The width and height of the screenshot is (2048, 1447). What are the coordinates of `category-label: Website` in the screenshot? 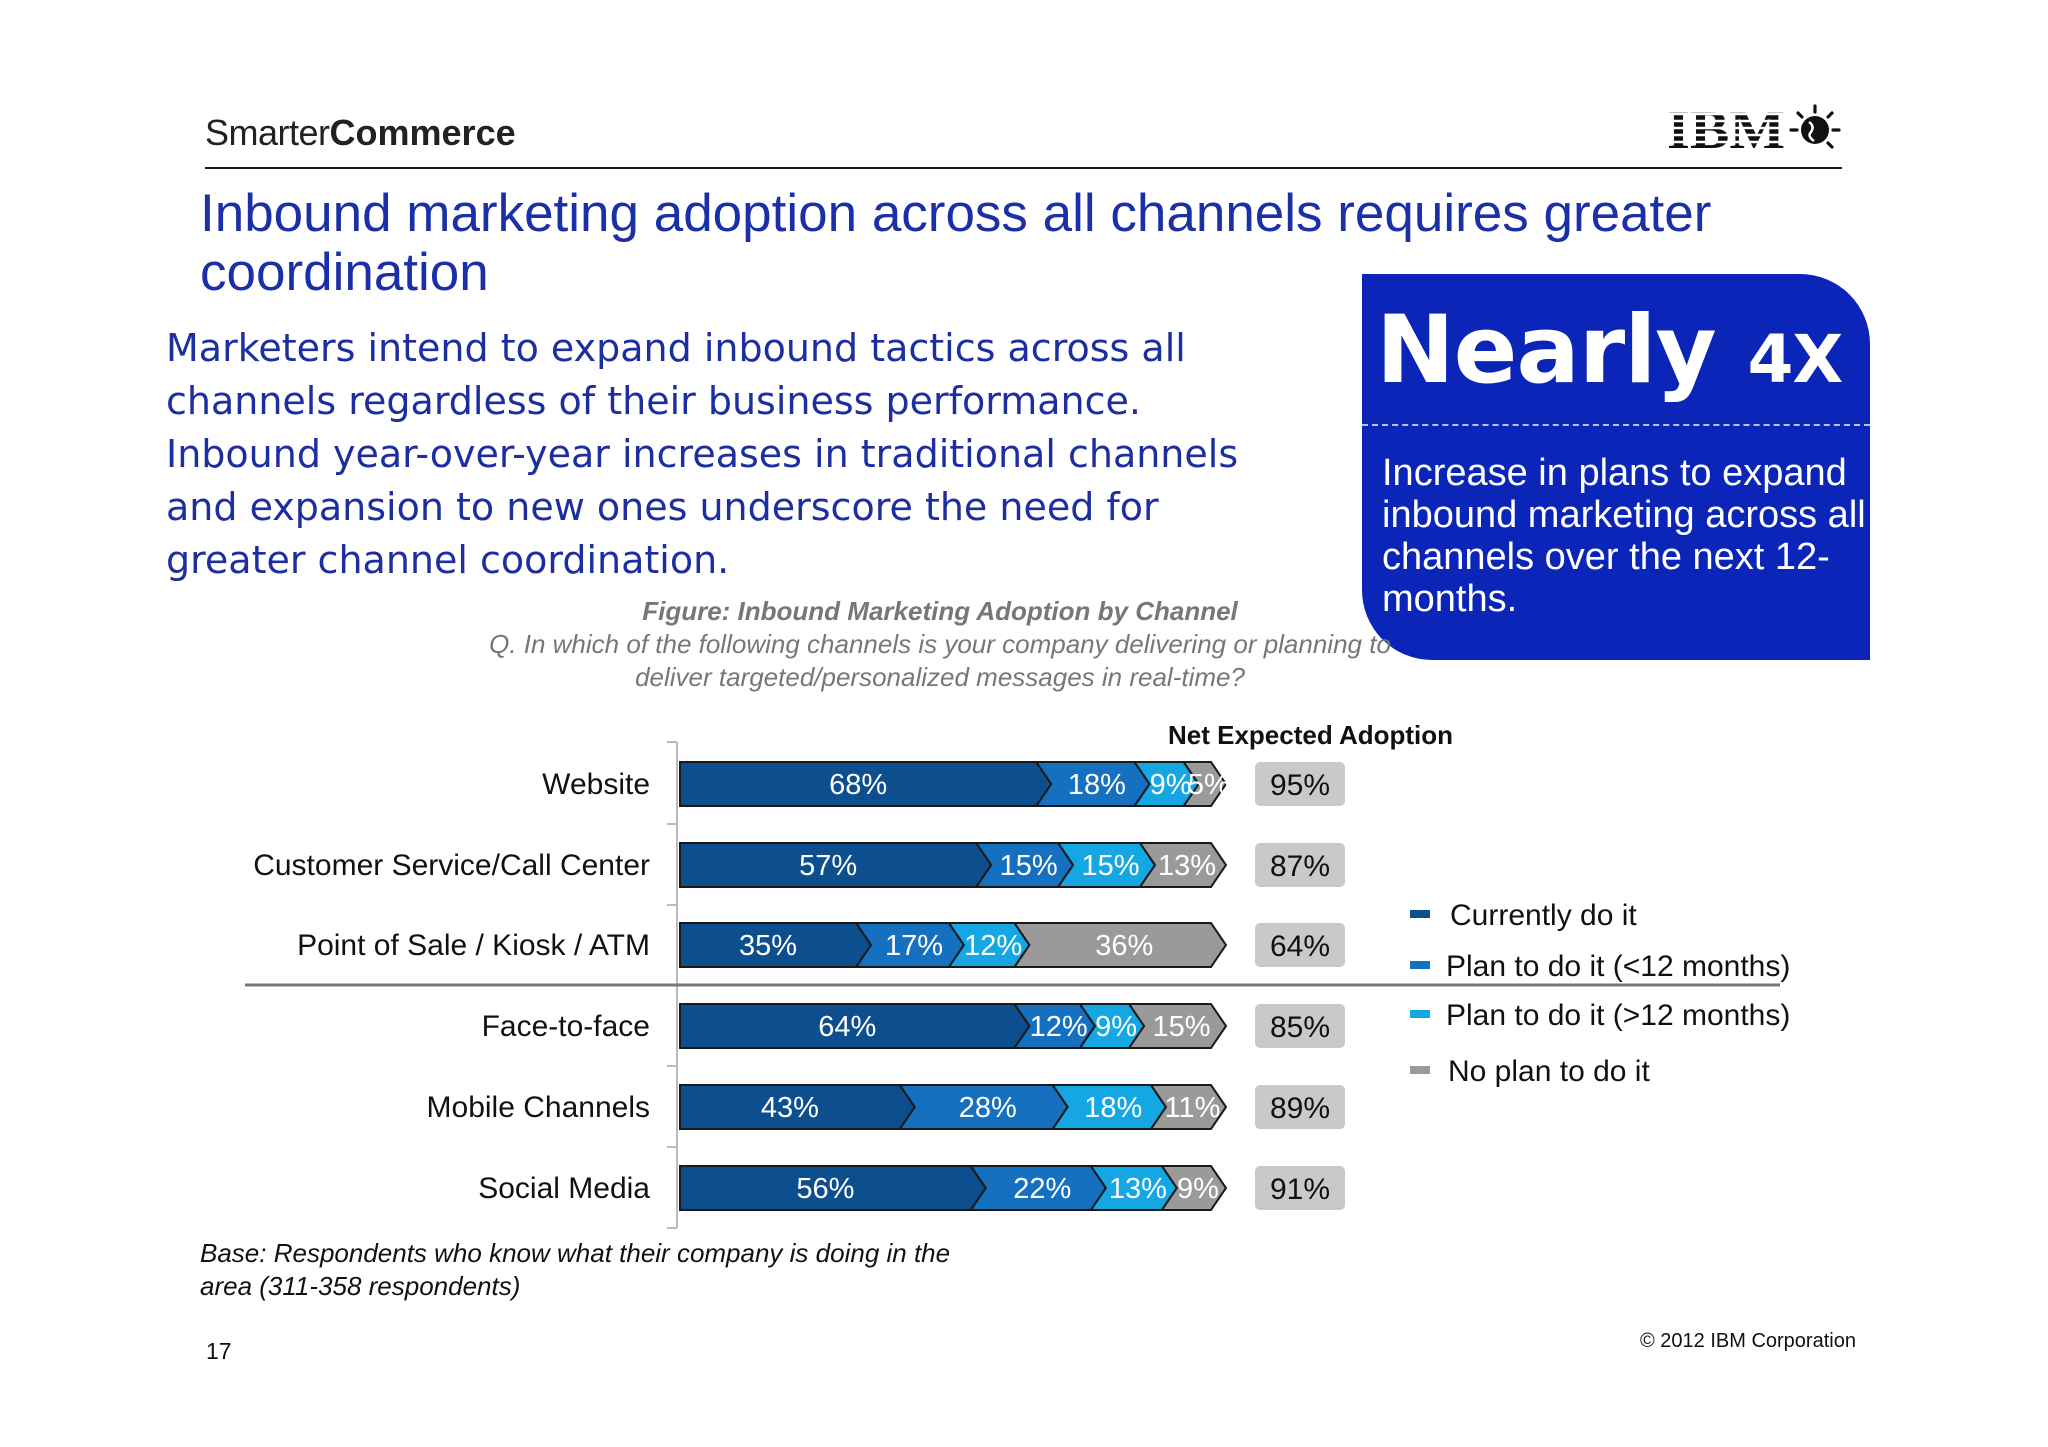 It's located at (596, 784).